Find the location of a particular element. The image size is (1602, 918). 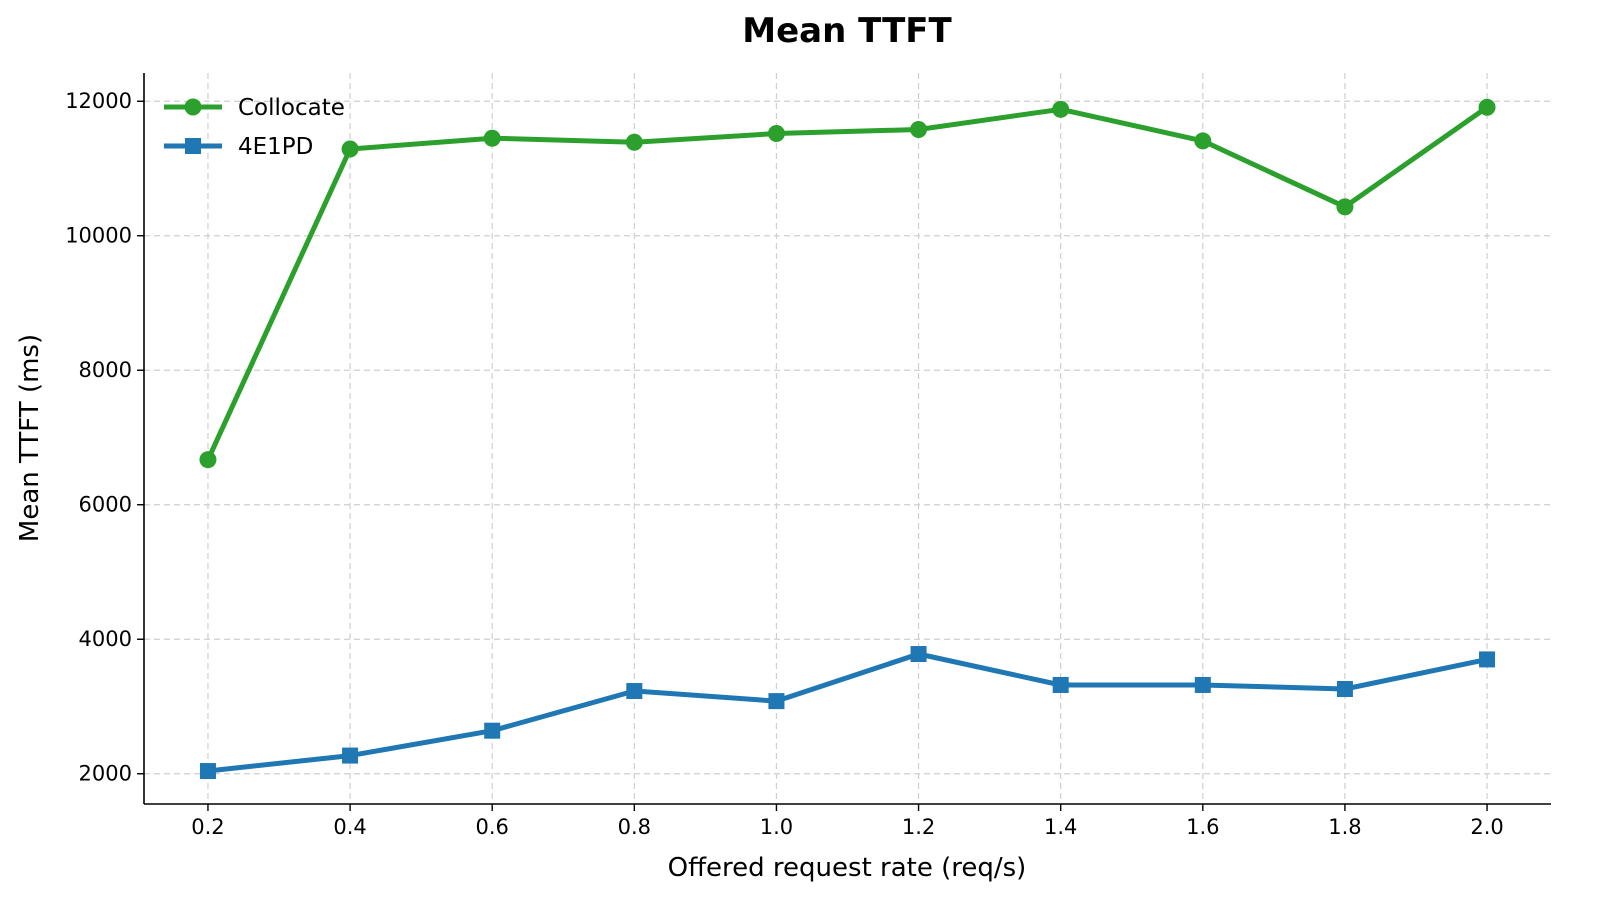

x-tick-label: 1.8 is located at coordinates (1344, 827).